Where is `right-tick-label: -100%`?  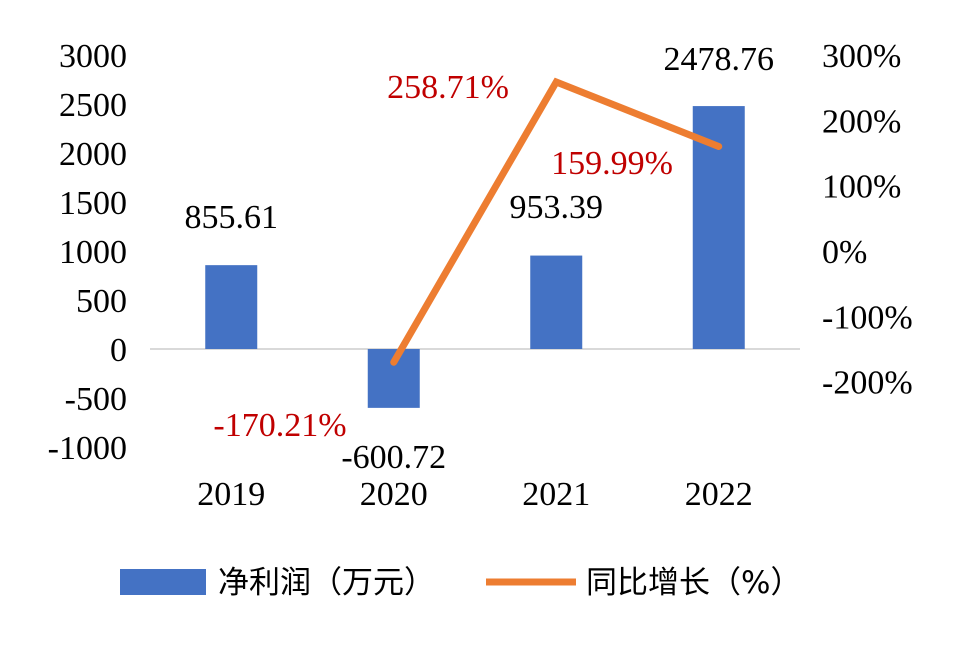 right-tick-label: -100% is located at coordinates (867, 317).